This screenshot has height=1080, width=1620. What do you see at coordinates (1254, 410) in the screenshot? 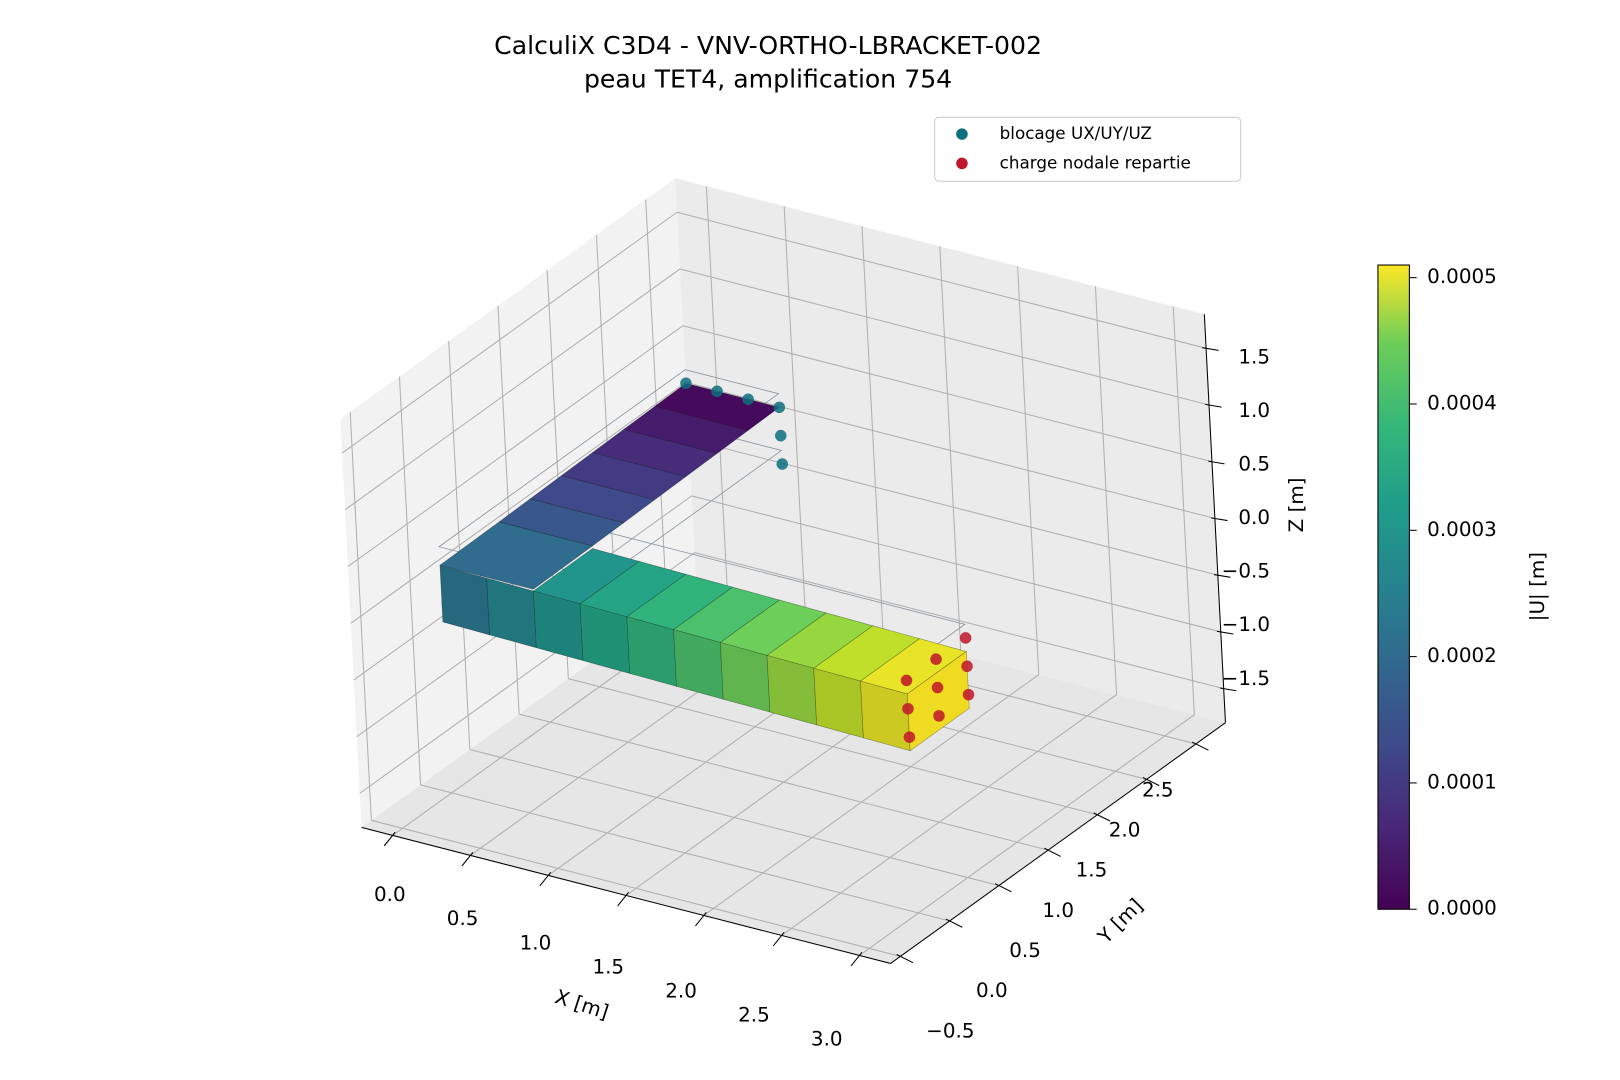
I see `z-tick-label: 1.0` at bounding box center [1254, 410].